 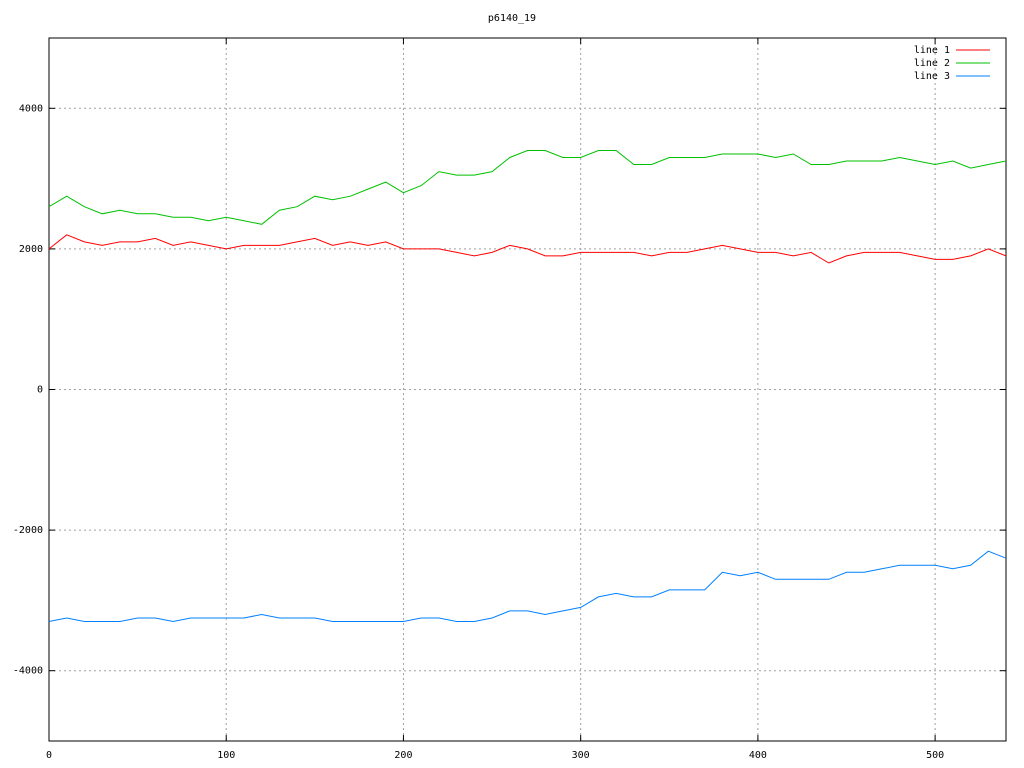 What do you see at coordinates (49, 755) in the screenshot?
I see `x-tick-label: 0` at bounding box center [49, 755].